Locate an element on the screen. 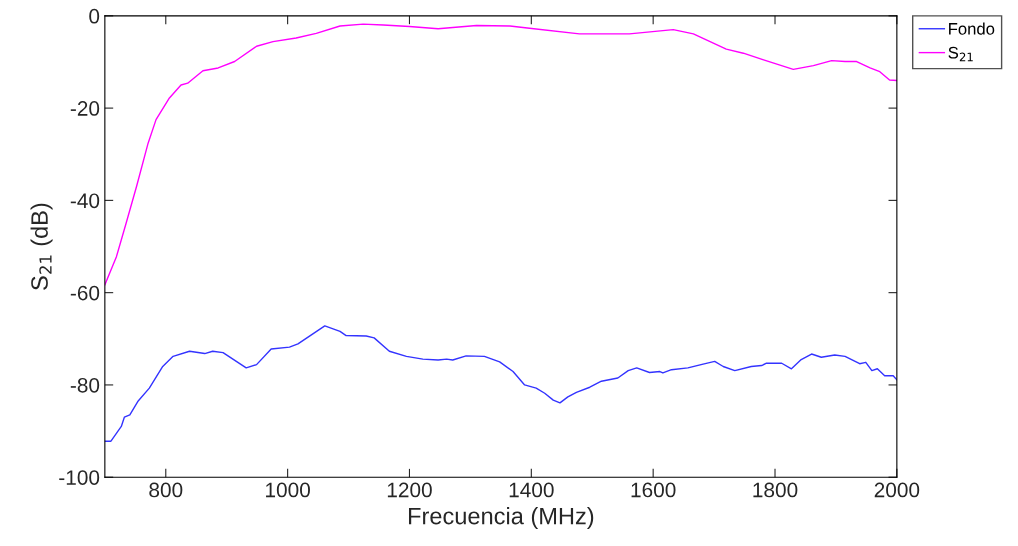  x-tick-label: 2000 is located at coordinates (897, 490).